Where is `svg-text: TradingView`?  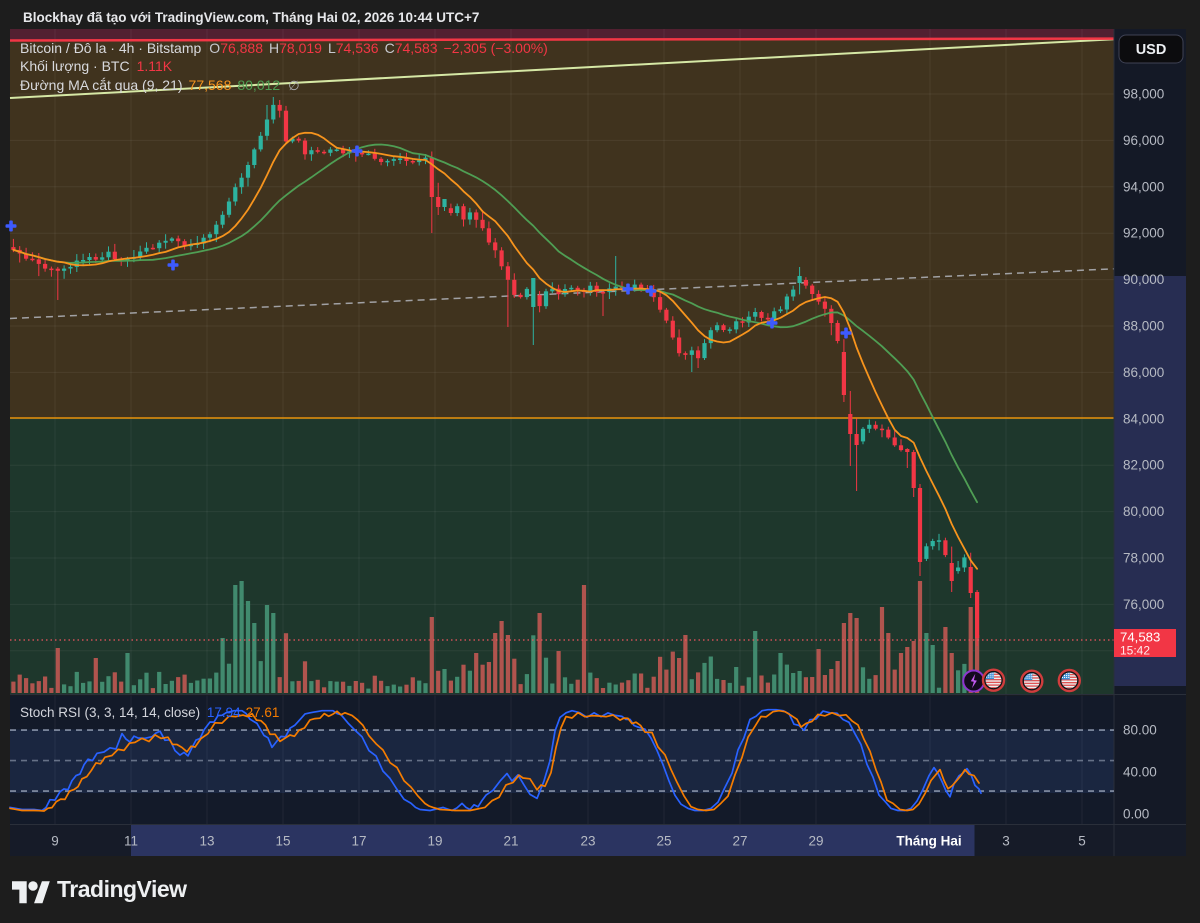
svg-text: TradingView is located at coordinates (122, 889).